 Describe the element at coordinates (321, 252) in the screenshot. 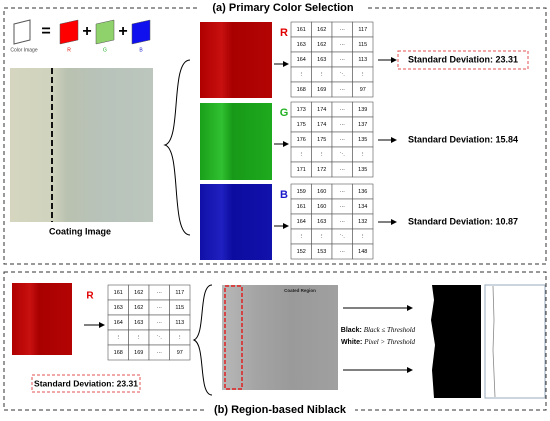

I see `matrix-value: 153` at that location.